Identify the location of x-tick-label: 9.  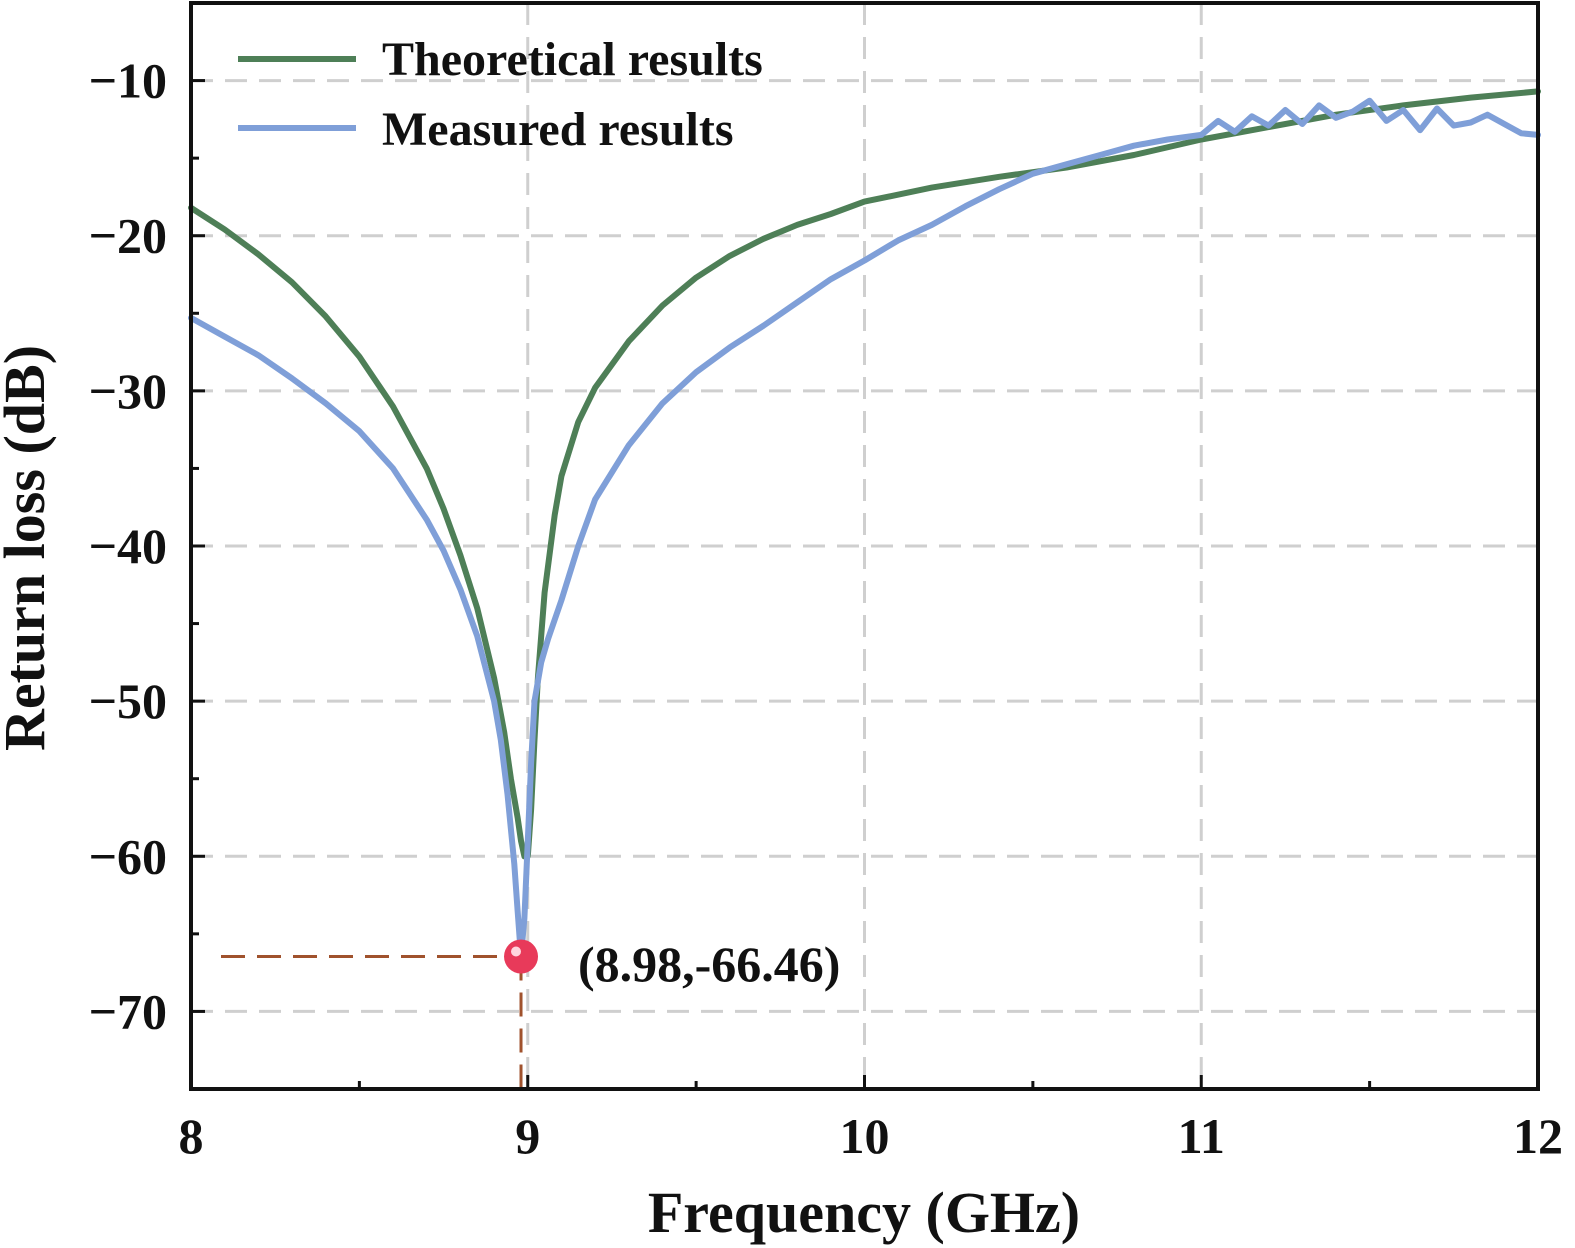
(527, 1136).